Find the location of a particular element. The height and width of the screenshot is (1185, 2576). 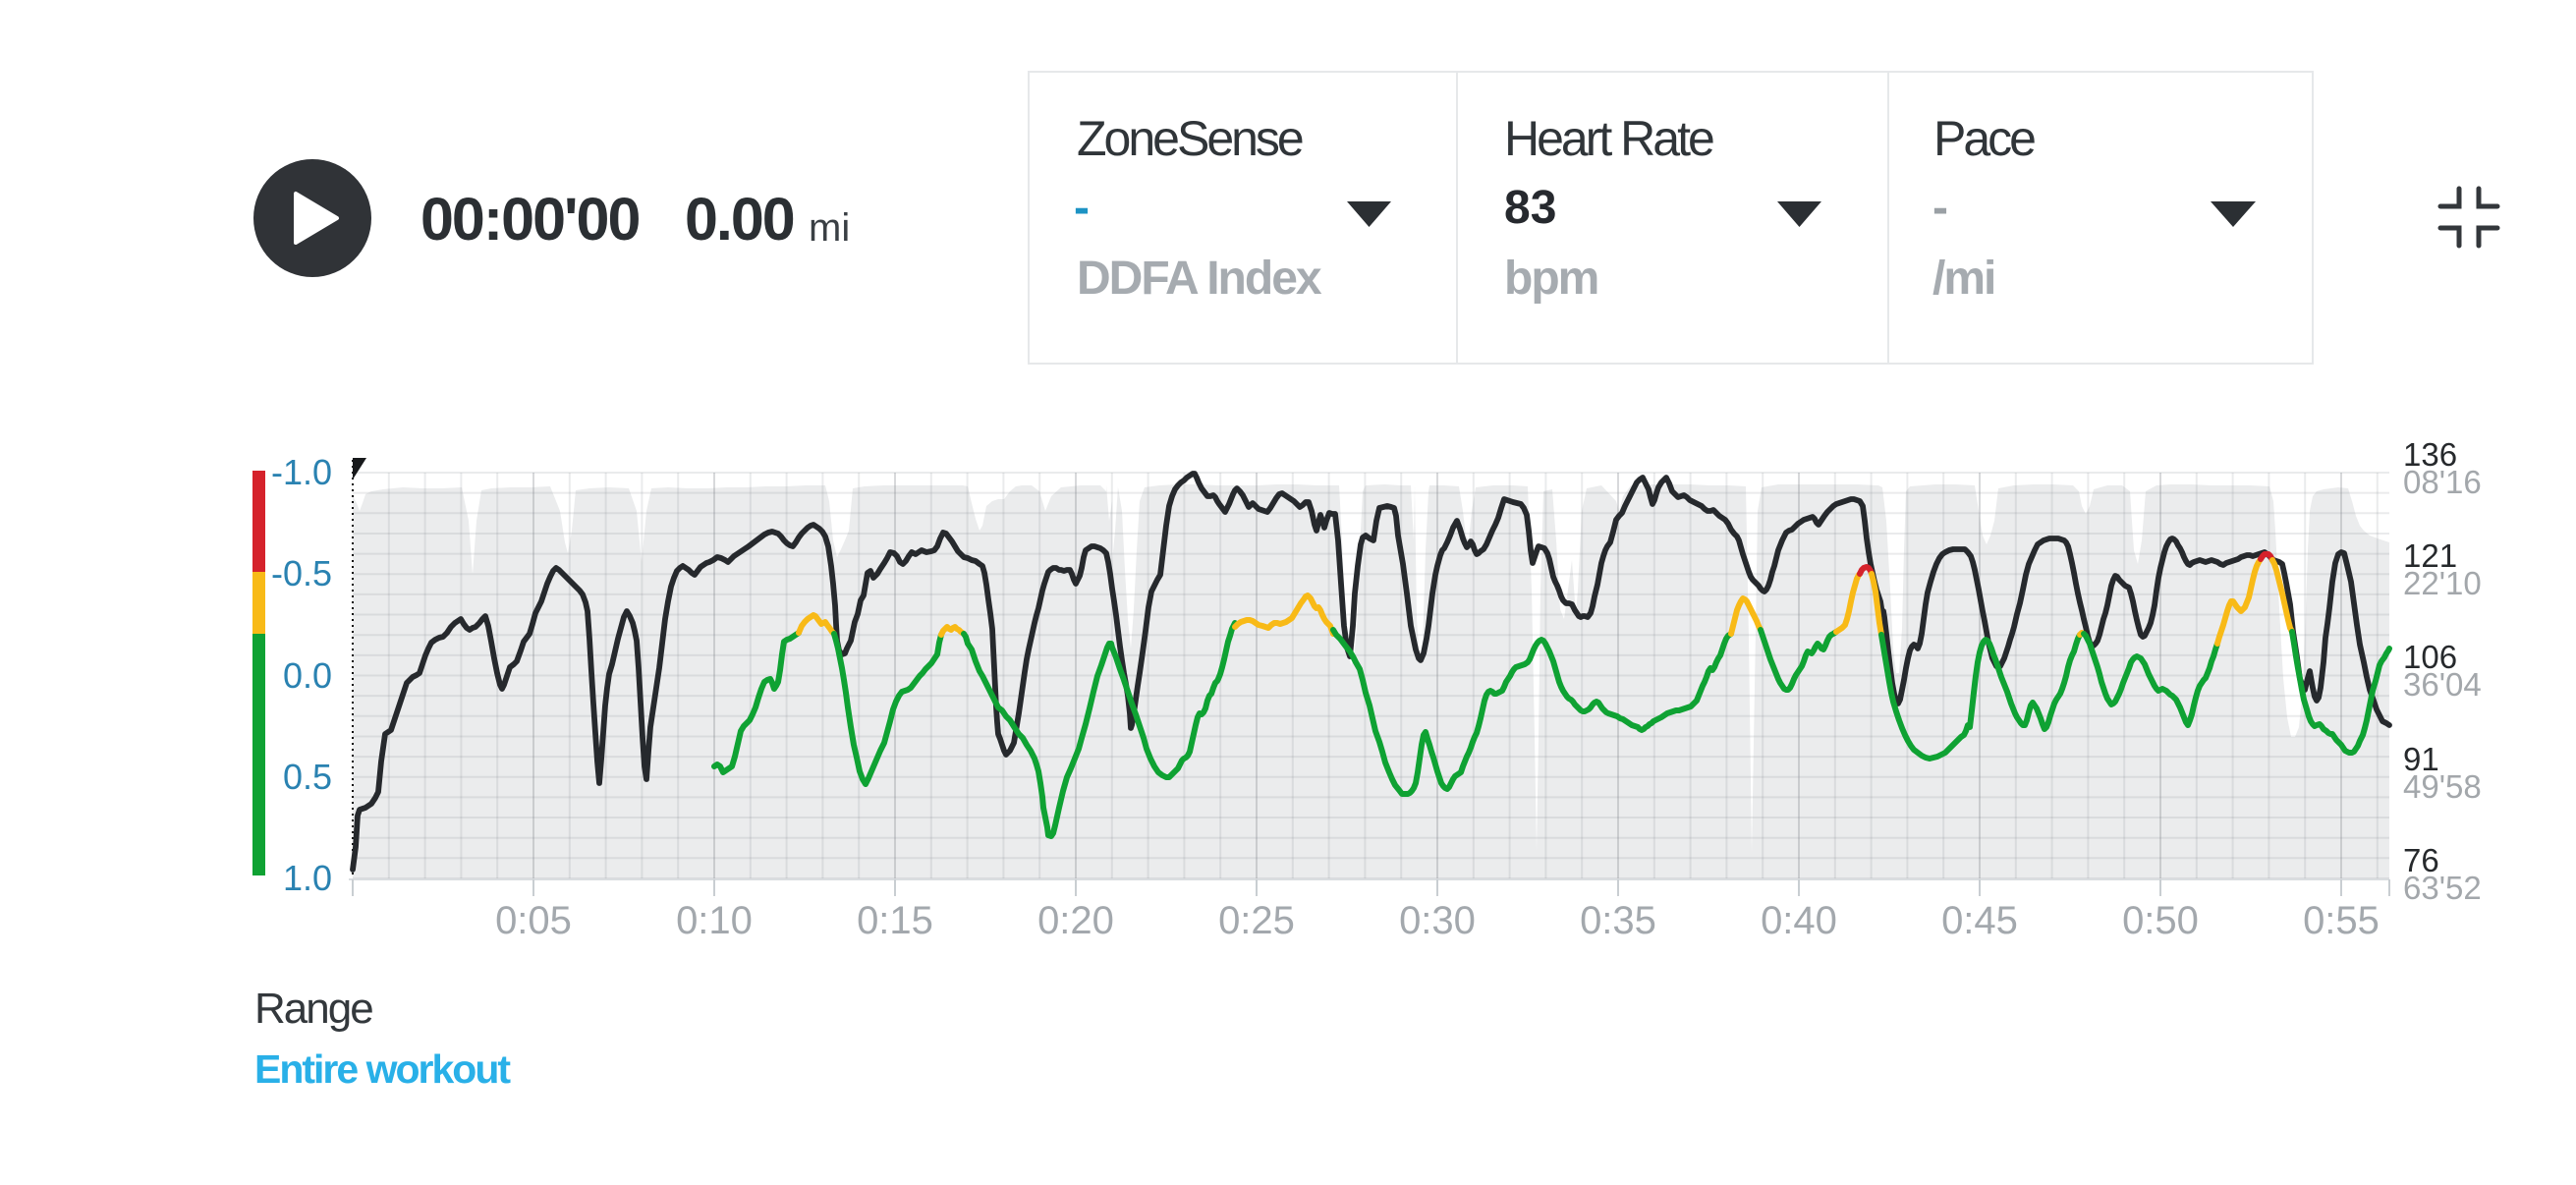

svg-text: 63'52 is located at coordinates (2442, 888).